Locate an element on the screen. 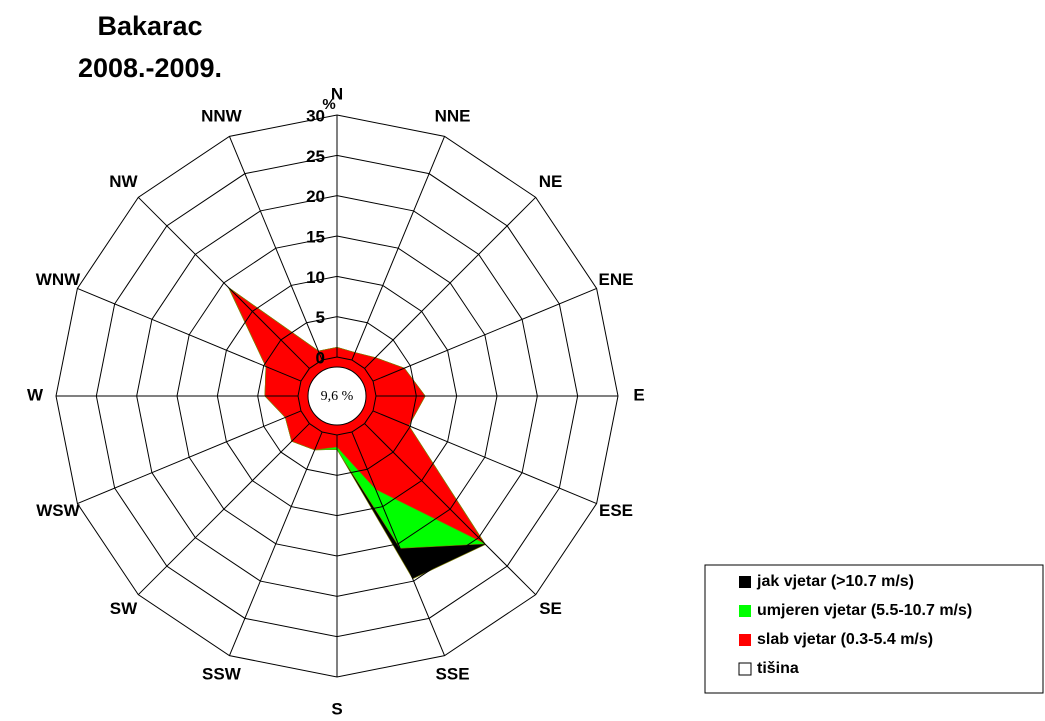 The image size is (1045, 721). direction-label: NW is located at coordinates (123, 181).